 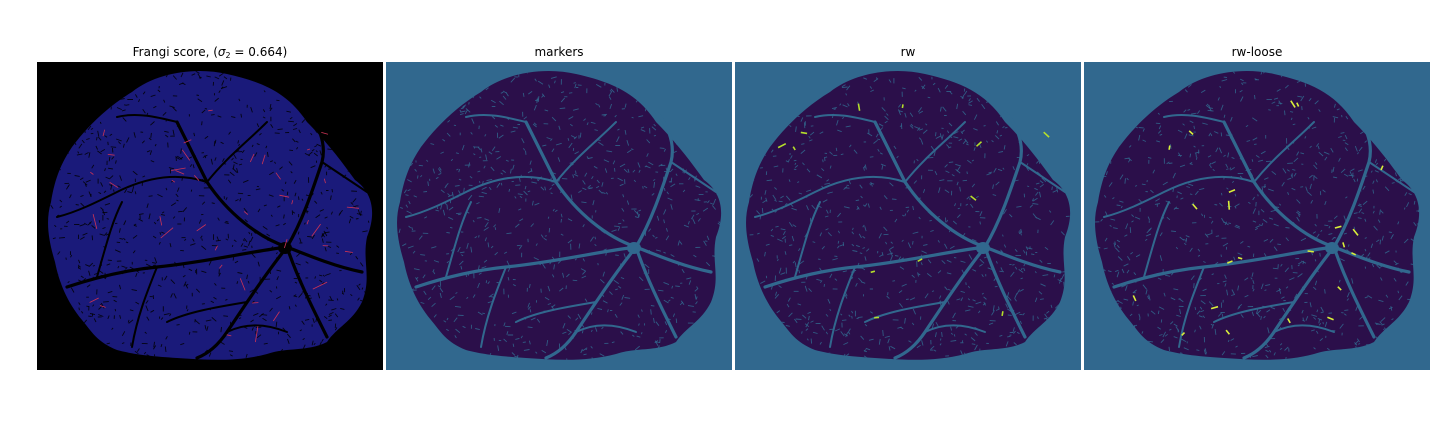 What do you see at coordinates (259, 52) in the screenshot?
I see `title-suffix: = 0.664)` at bounding box center [259, 52].